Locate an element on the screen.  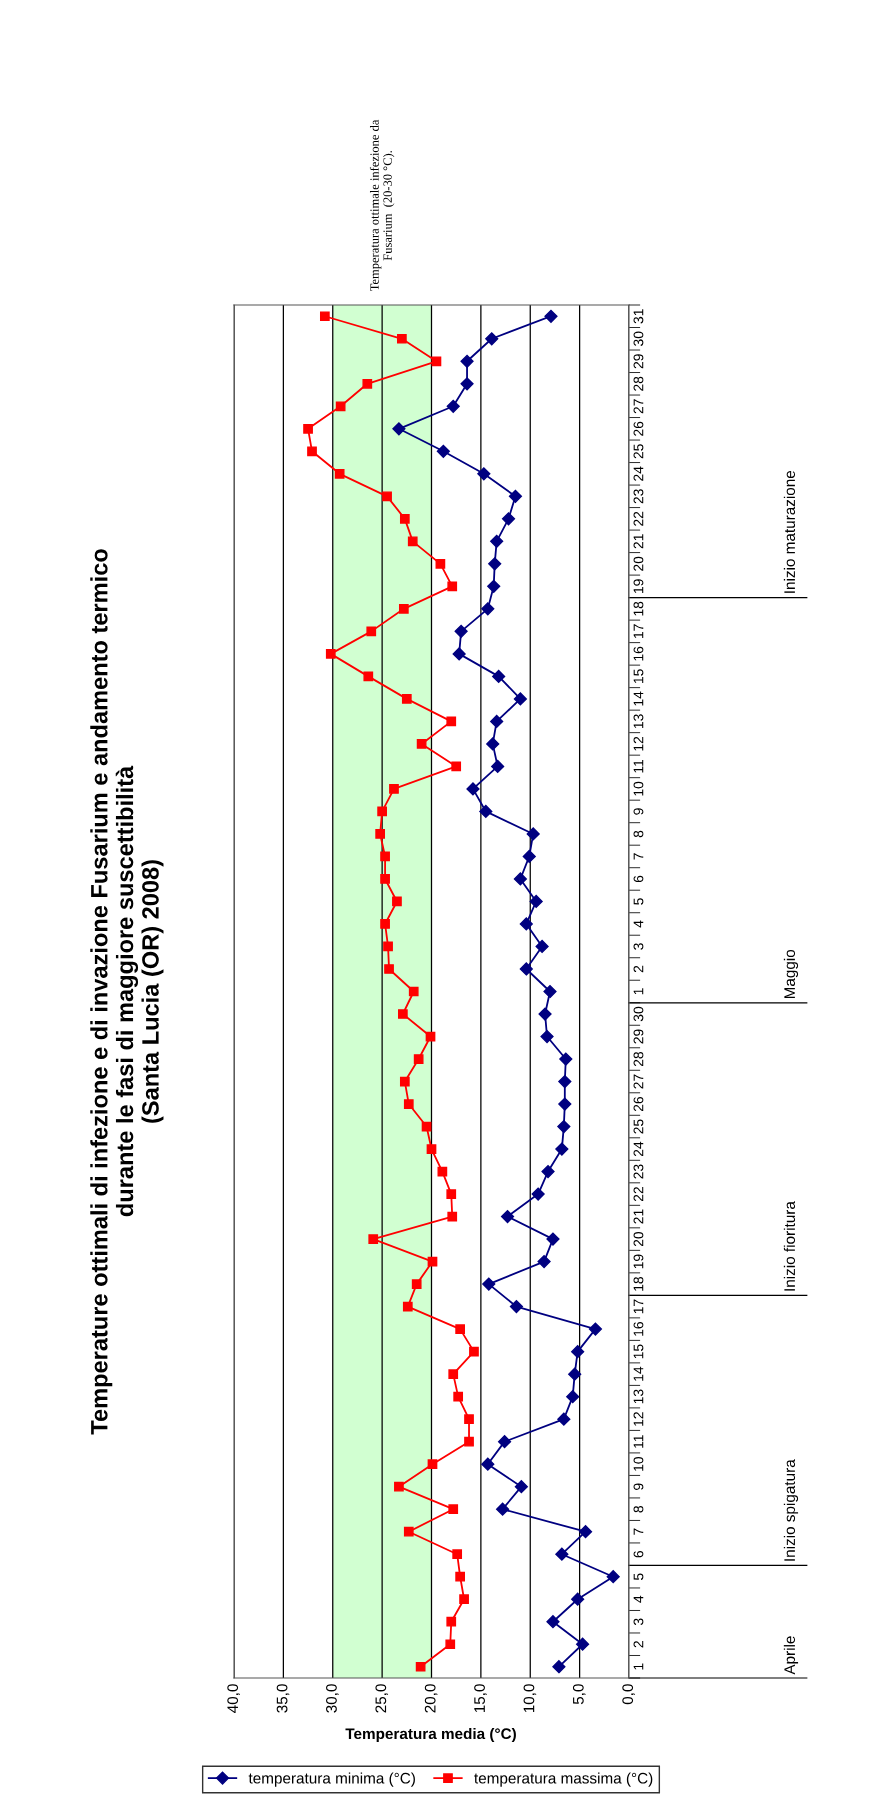
x-tick-label: 5,0 is located at coordinates (579, 1694).